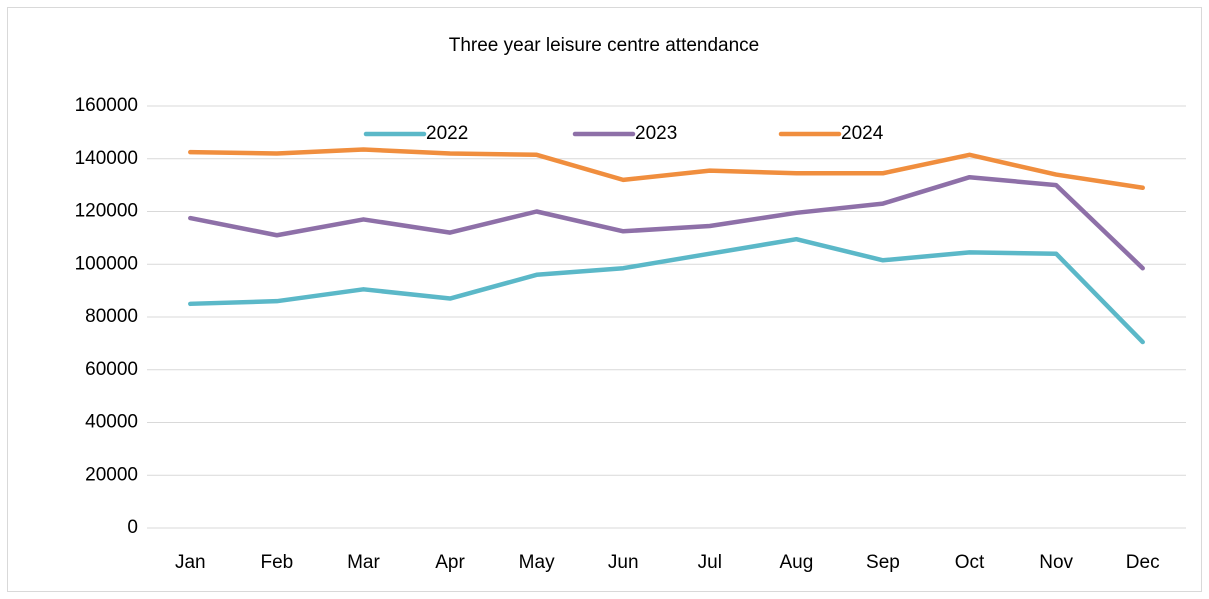 This screenshot has width=1209, height=599. I want to click on x-tick-label: May, so click(537, 562).